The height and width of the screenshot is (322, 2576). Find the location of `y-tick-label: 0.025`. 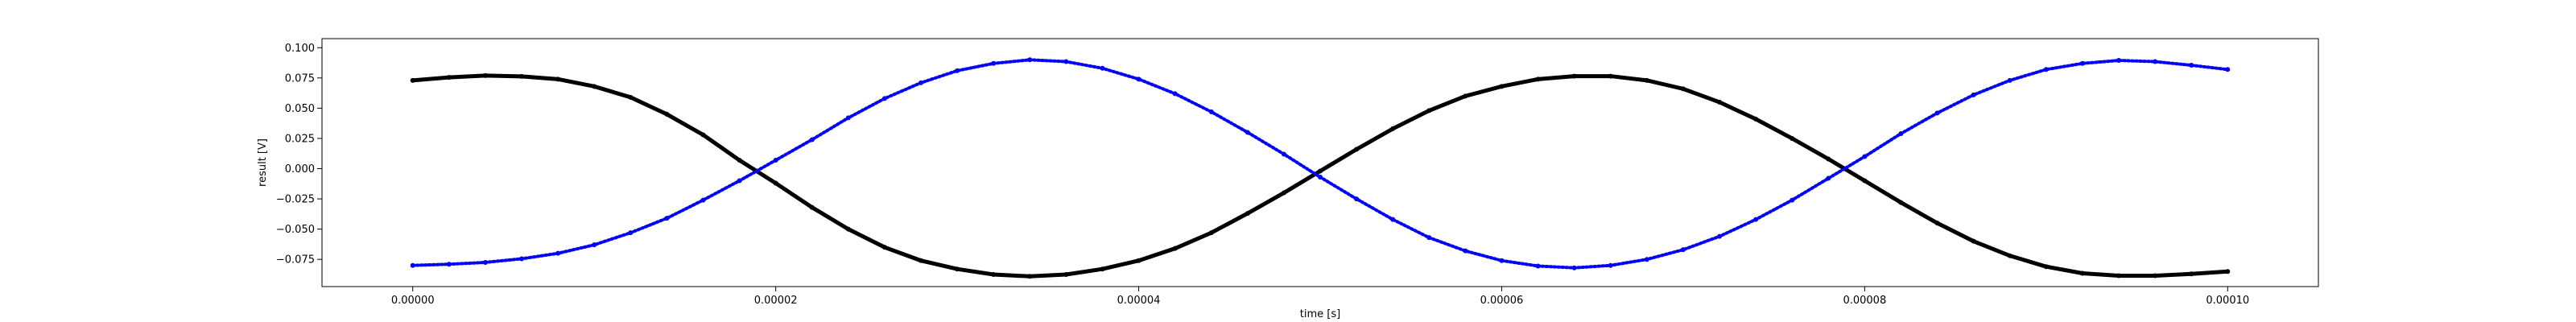

y-tick-label: 0.025 is located at coordinates (300, 139).